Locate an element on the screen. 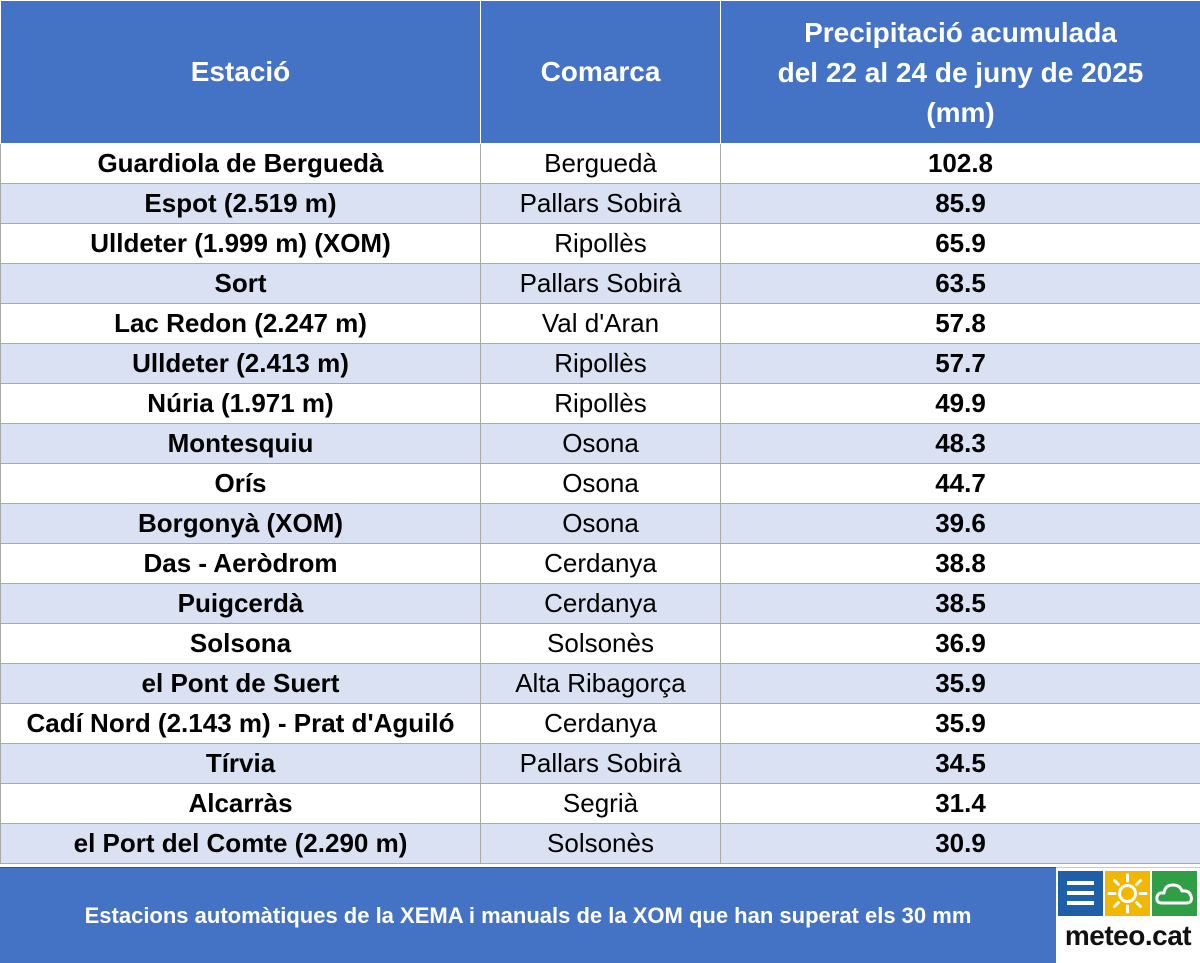 The image size is (1200, 963). station-cell: Guardiola de Berguedà is located at coordinates (241, 164).